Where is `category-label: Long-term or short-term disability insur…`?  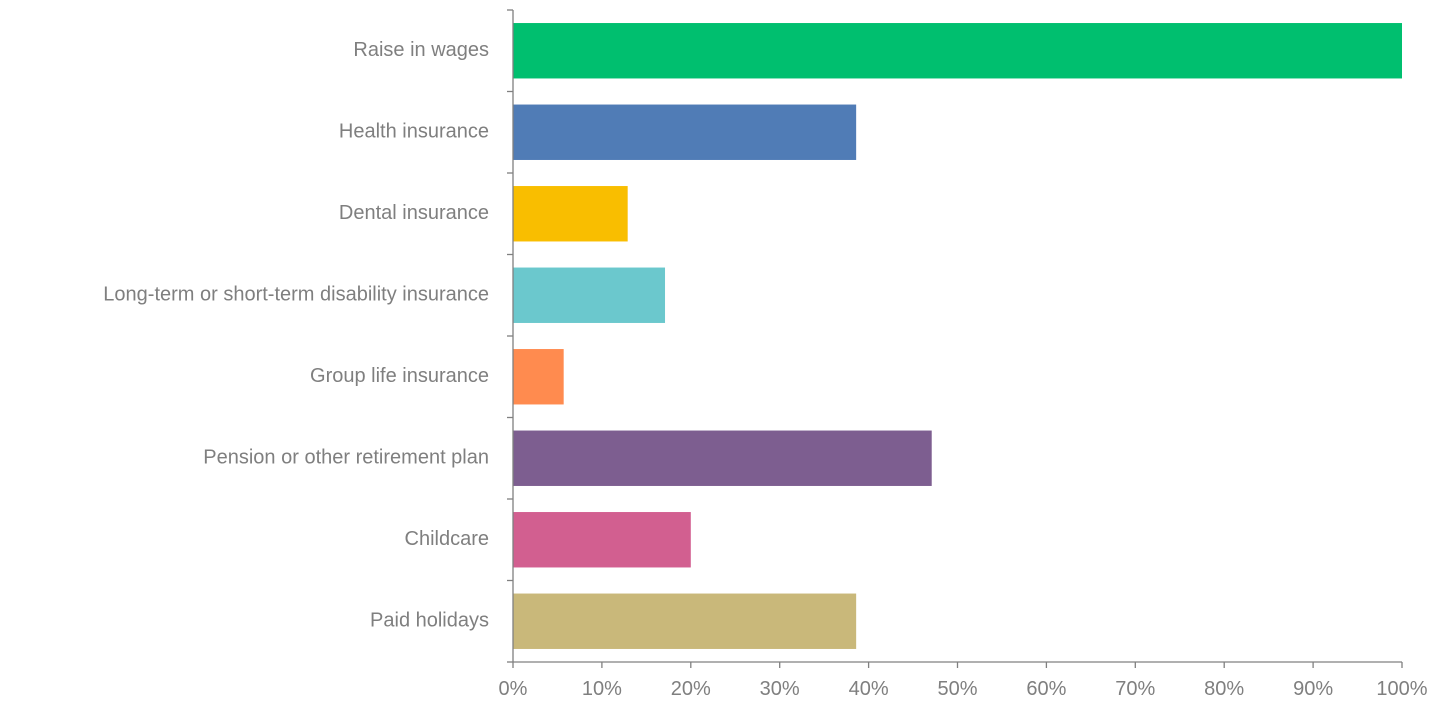 category-label: Long-term or short-term disability insur… is located at coordinates (296, 295).